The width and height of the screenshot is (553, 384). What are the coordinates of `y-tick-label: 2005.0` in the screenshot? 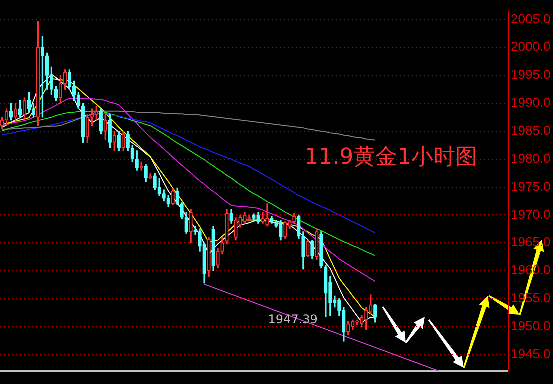 It's located at (531, 18).